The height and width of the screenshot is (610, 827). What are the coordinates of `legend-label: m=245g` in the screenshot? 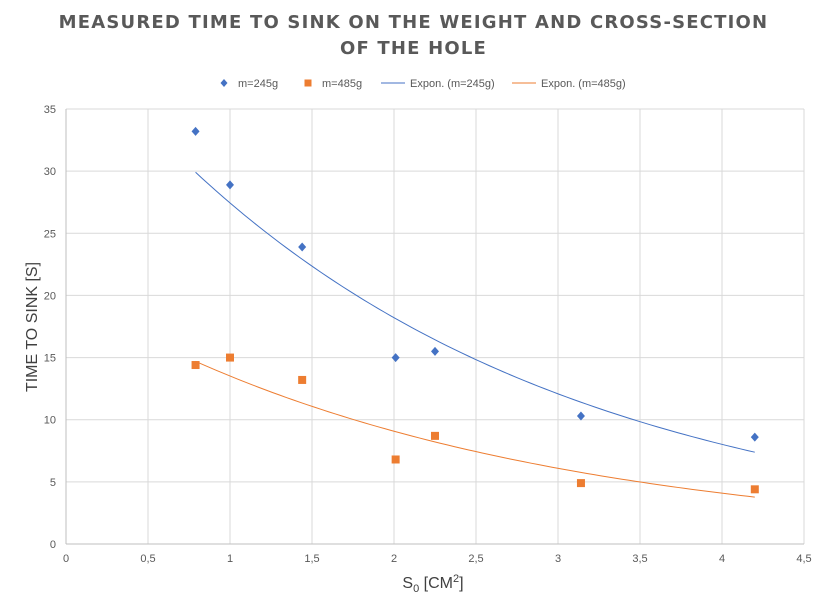 It's located at (258, 84).